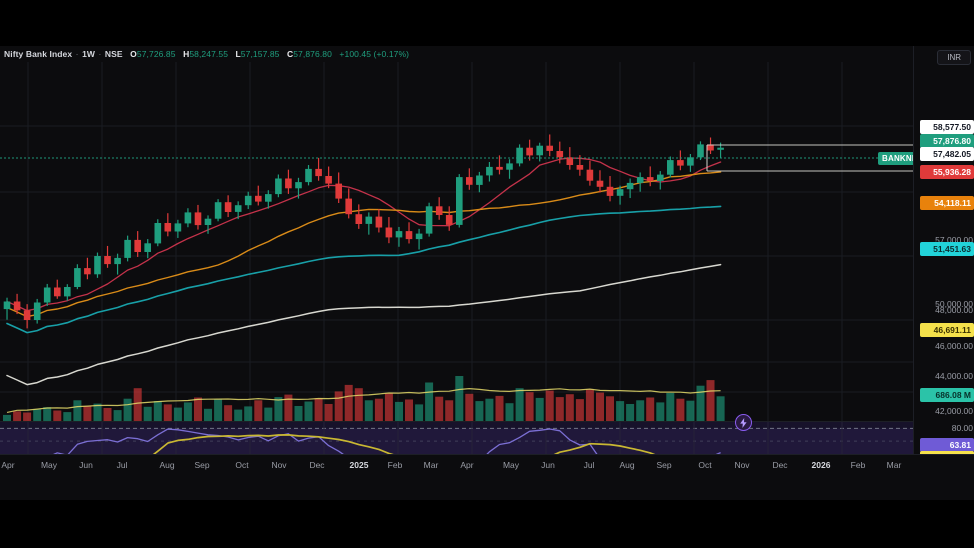 This screenshot has height=548, width=974. Describe the element at coordinates (238, 54) in the screenshot. I see `legend-low-key: L` at that location.